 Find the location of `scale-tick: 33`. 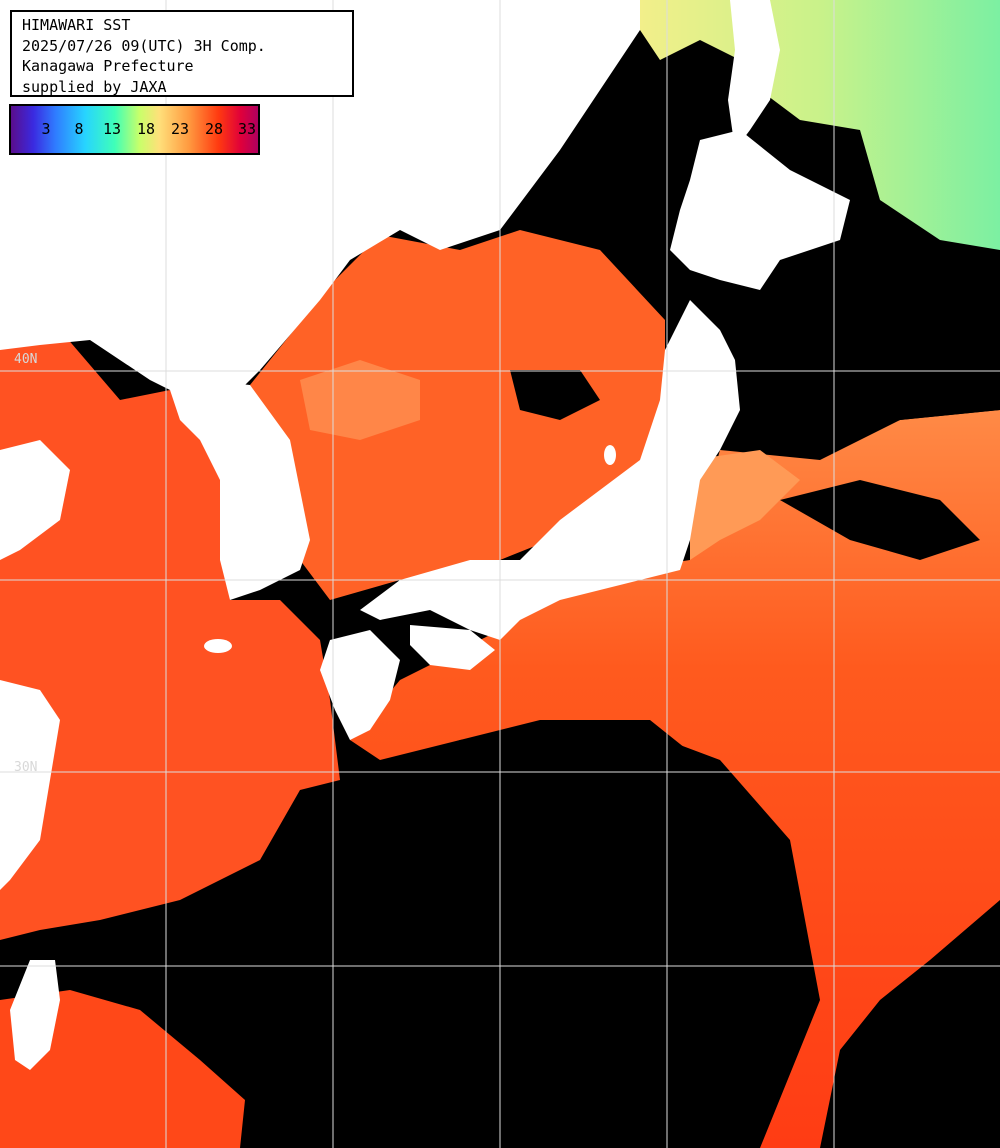

scale-tick: 33 is located at coordinates (247, 129).